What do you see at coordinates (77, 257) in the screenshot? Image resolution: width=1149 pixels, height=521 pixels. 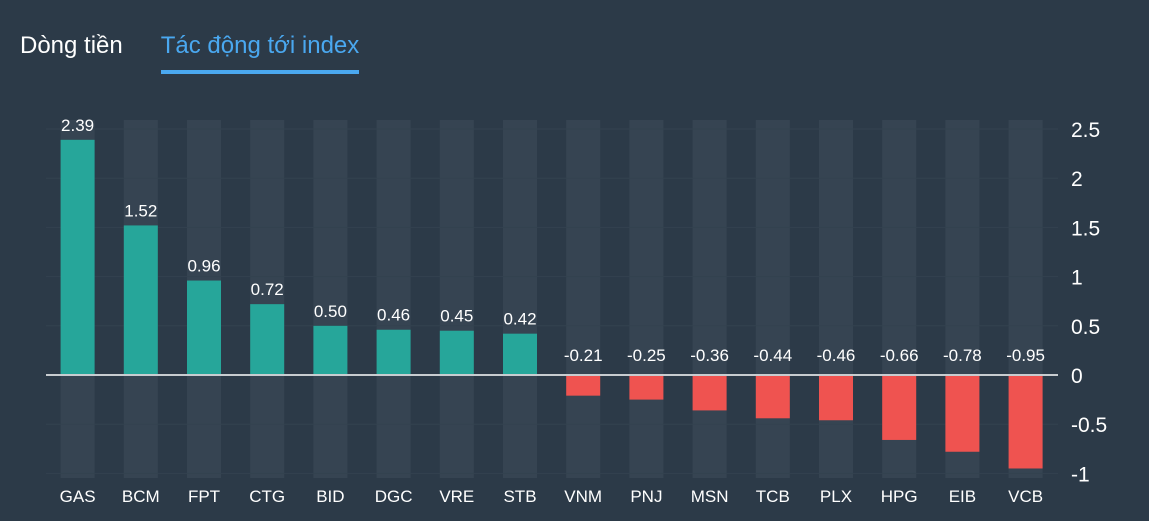 I see `bar-gas` at bounding box center [77, 257].